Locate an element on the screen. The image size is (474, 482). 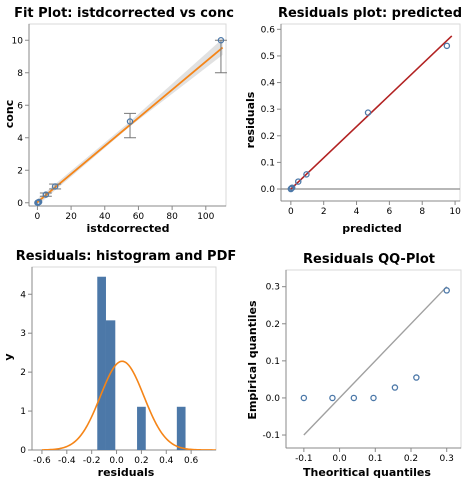
fit-plot-ylabel: conc is located at coordinates (9, 114).